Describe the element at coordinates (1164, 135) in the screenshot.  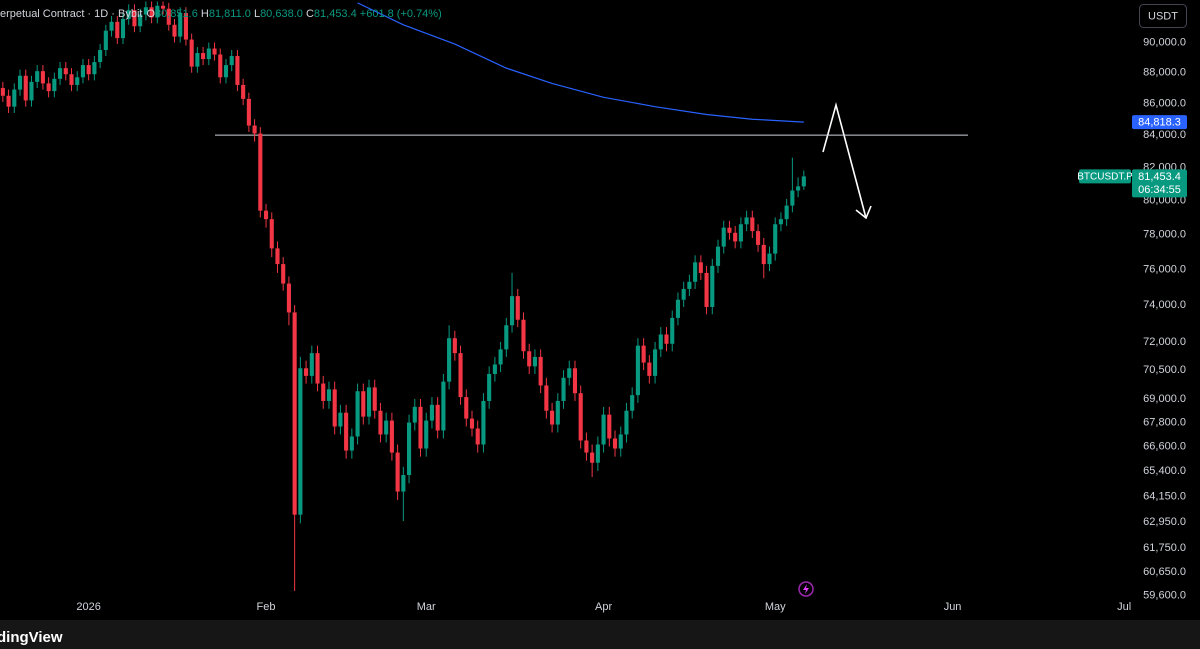
I see `y-tick-label: 84,000.0` at that location.